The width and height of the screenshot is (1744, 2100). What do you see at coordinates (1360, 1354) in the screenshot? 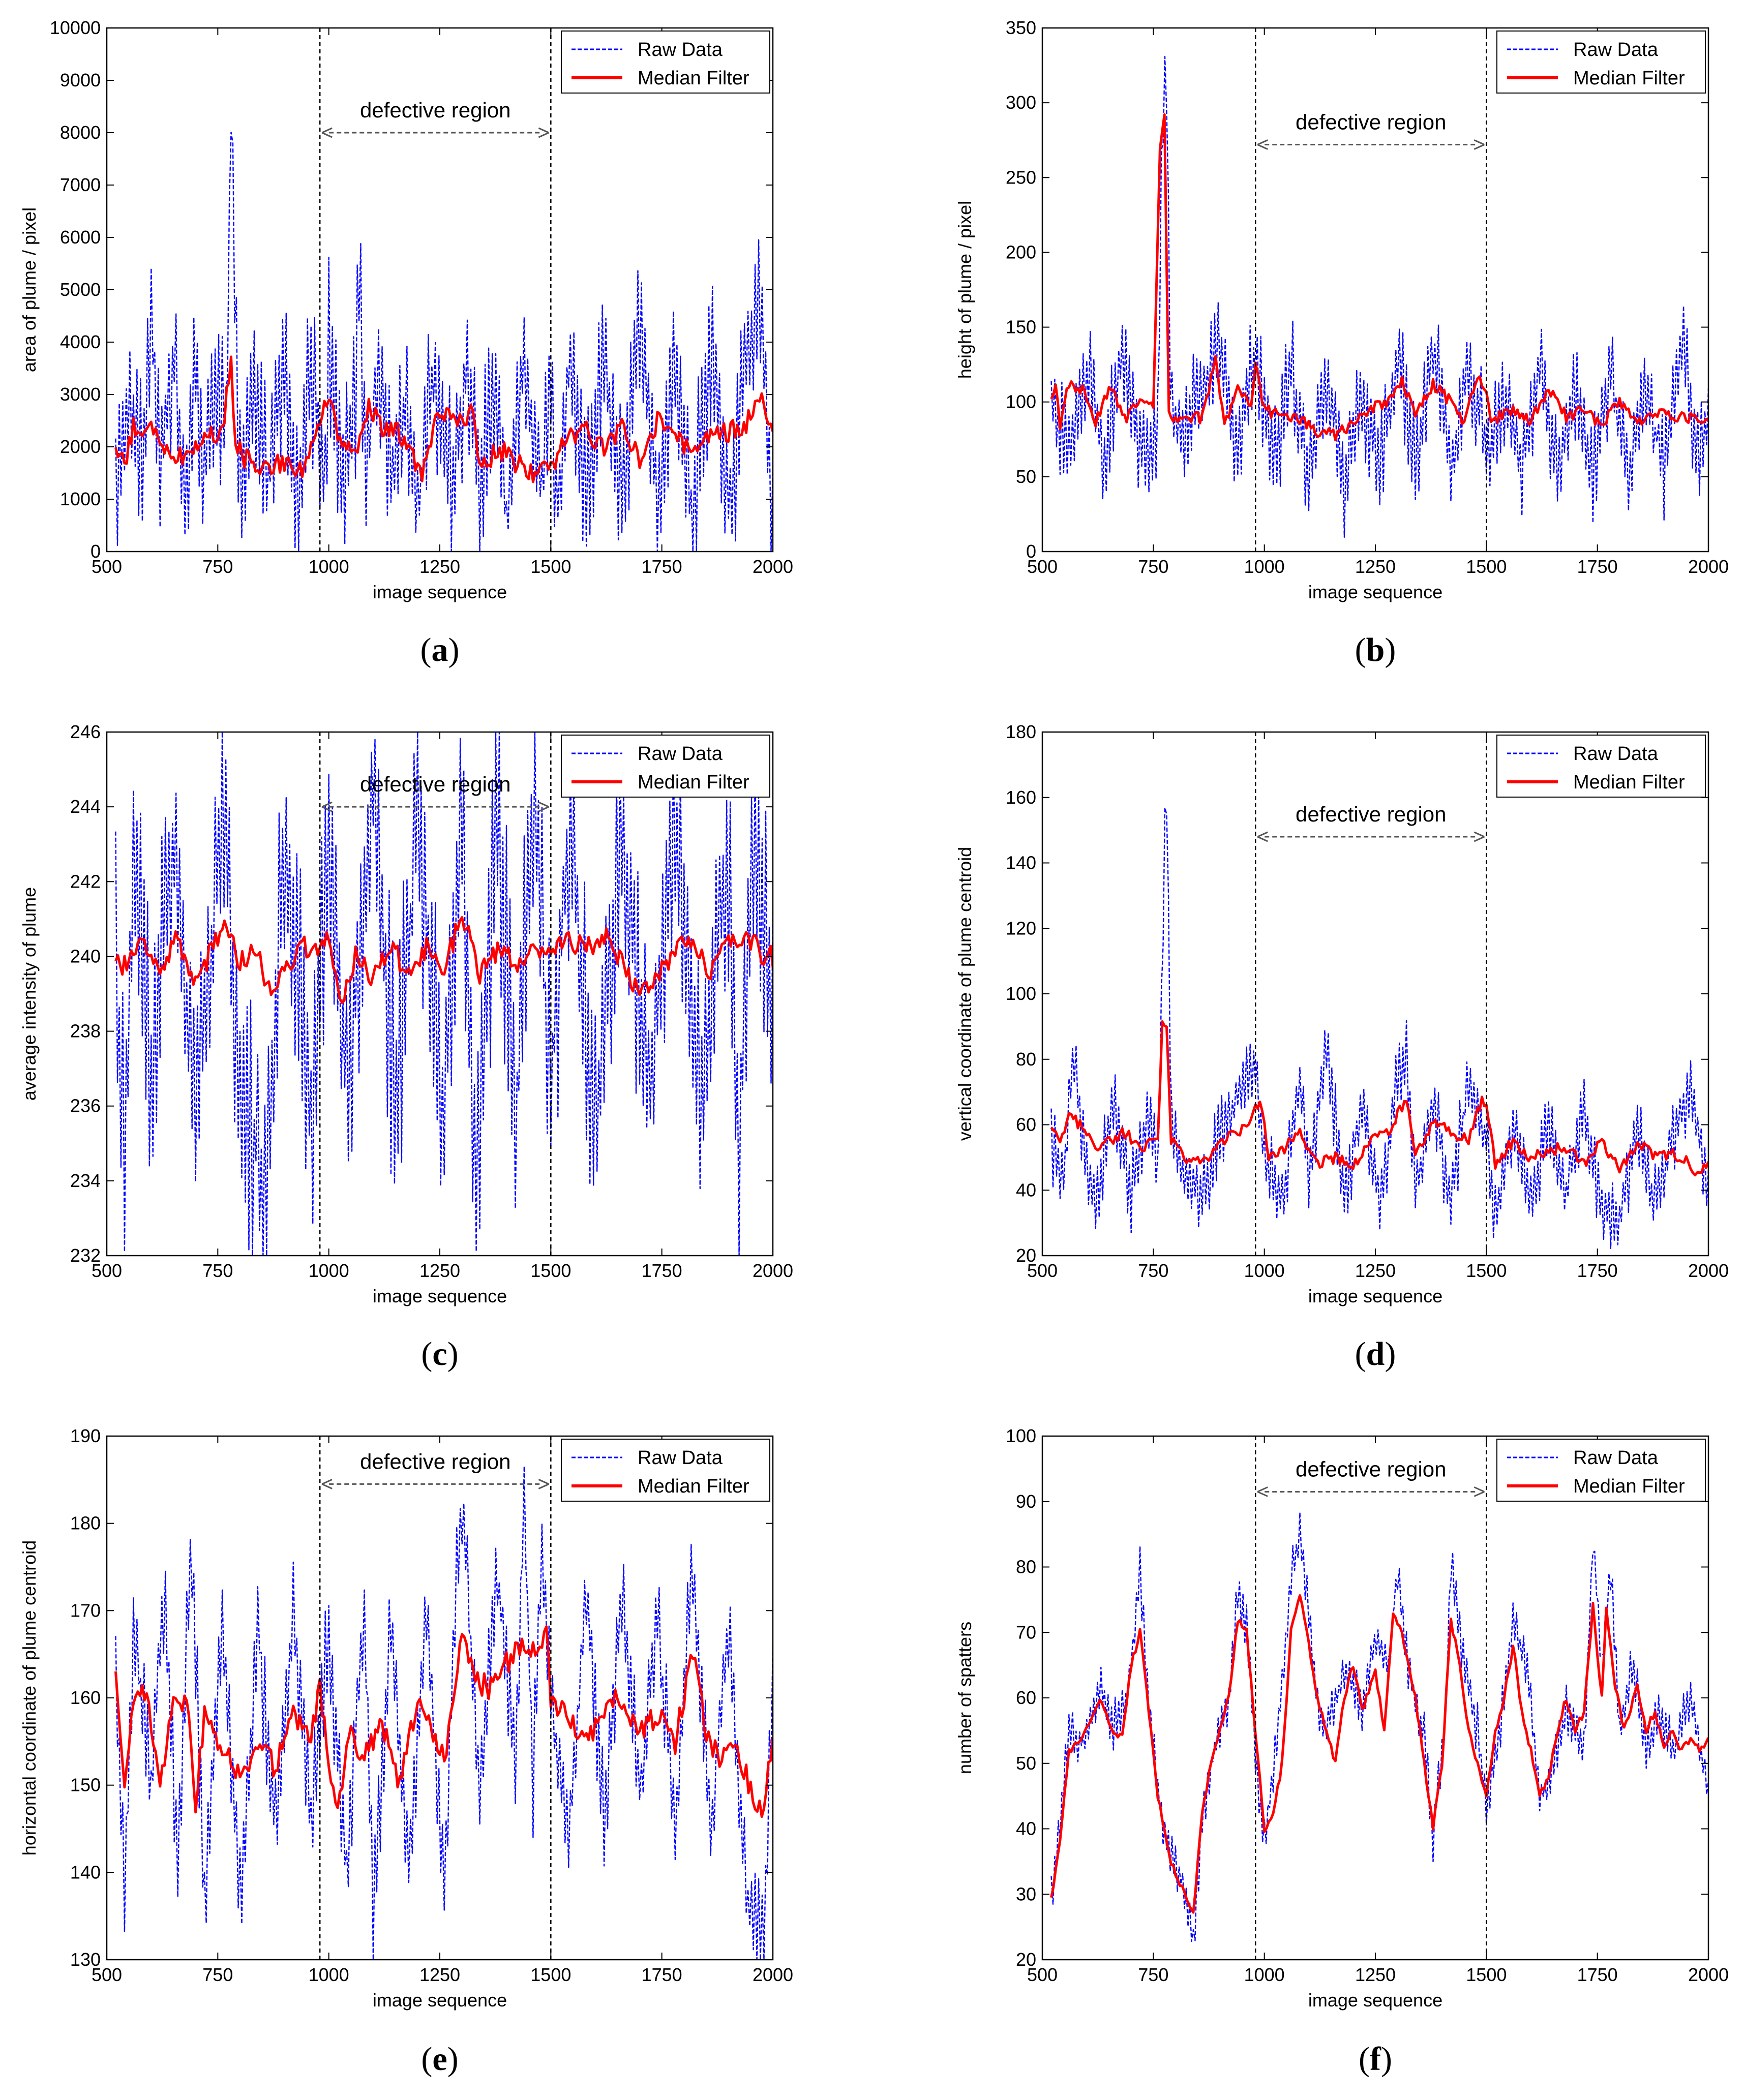
I see `caption-open: (` at bounding box center [1360, 1354].